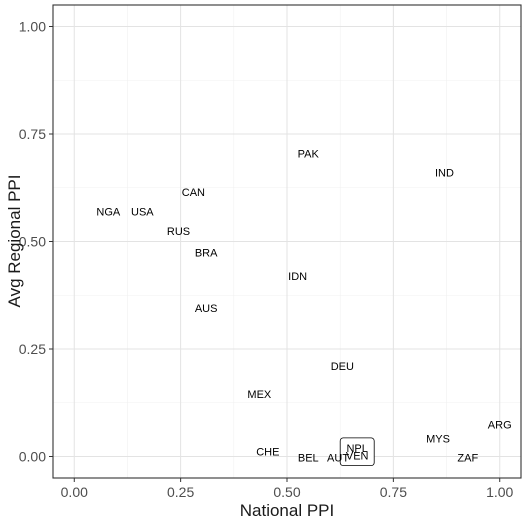 This screenshot has height=523, width=526. Describe the element at coordinates (32, 134) in the screenshot. I see `y-tick-label: 0.75` at that location.